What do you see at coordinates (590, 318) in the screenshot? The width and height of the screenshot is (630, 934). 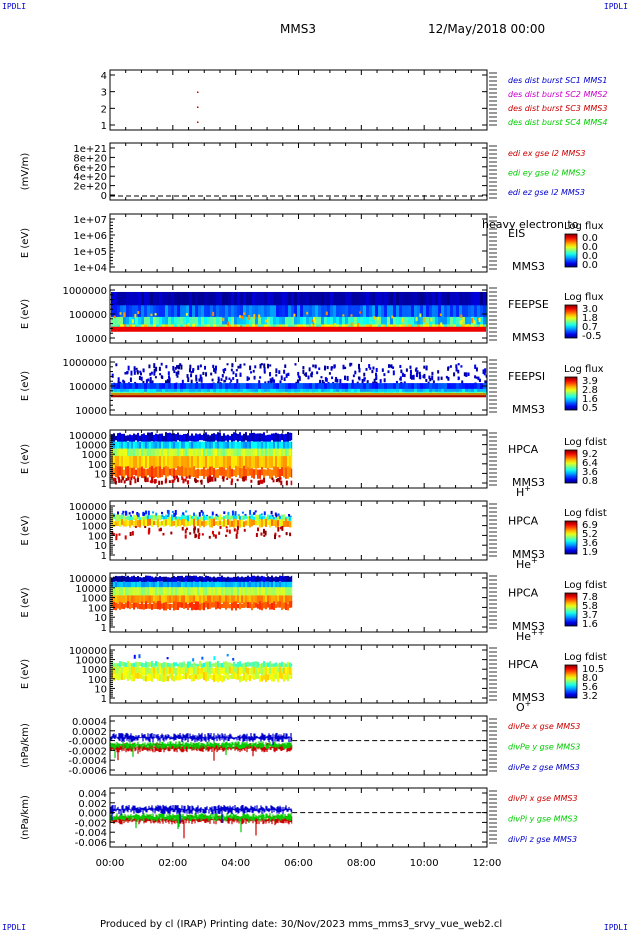 I see `colorbar-tick-label: 1.8` at bounding box center [590, 318].